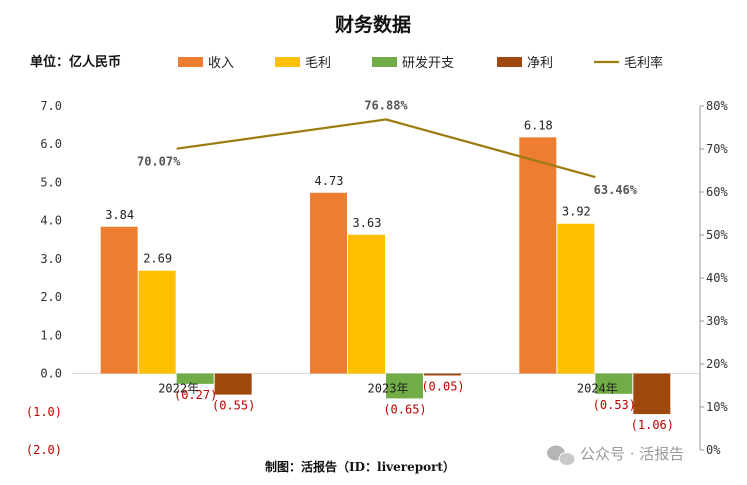 The height and width of the screenshot is (485, 747). Describe the element at coordinates (404, 409) in the screenshot. I see `bar-data-label: (0.65)` at that location.